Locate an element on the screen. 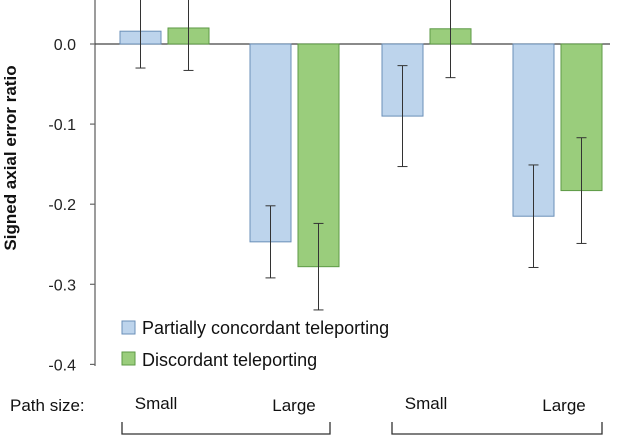 This screenshot has height=443, width=617. path-size-label: Path size: is located at coordinates (47, 405).